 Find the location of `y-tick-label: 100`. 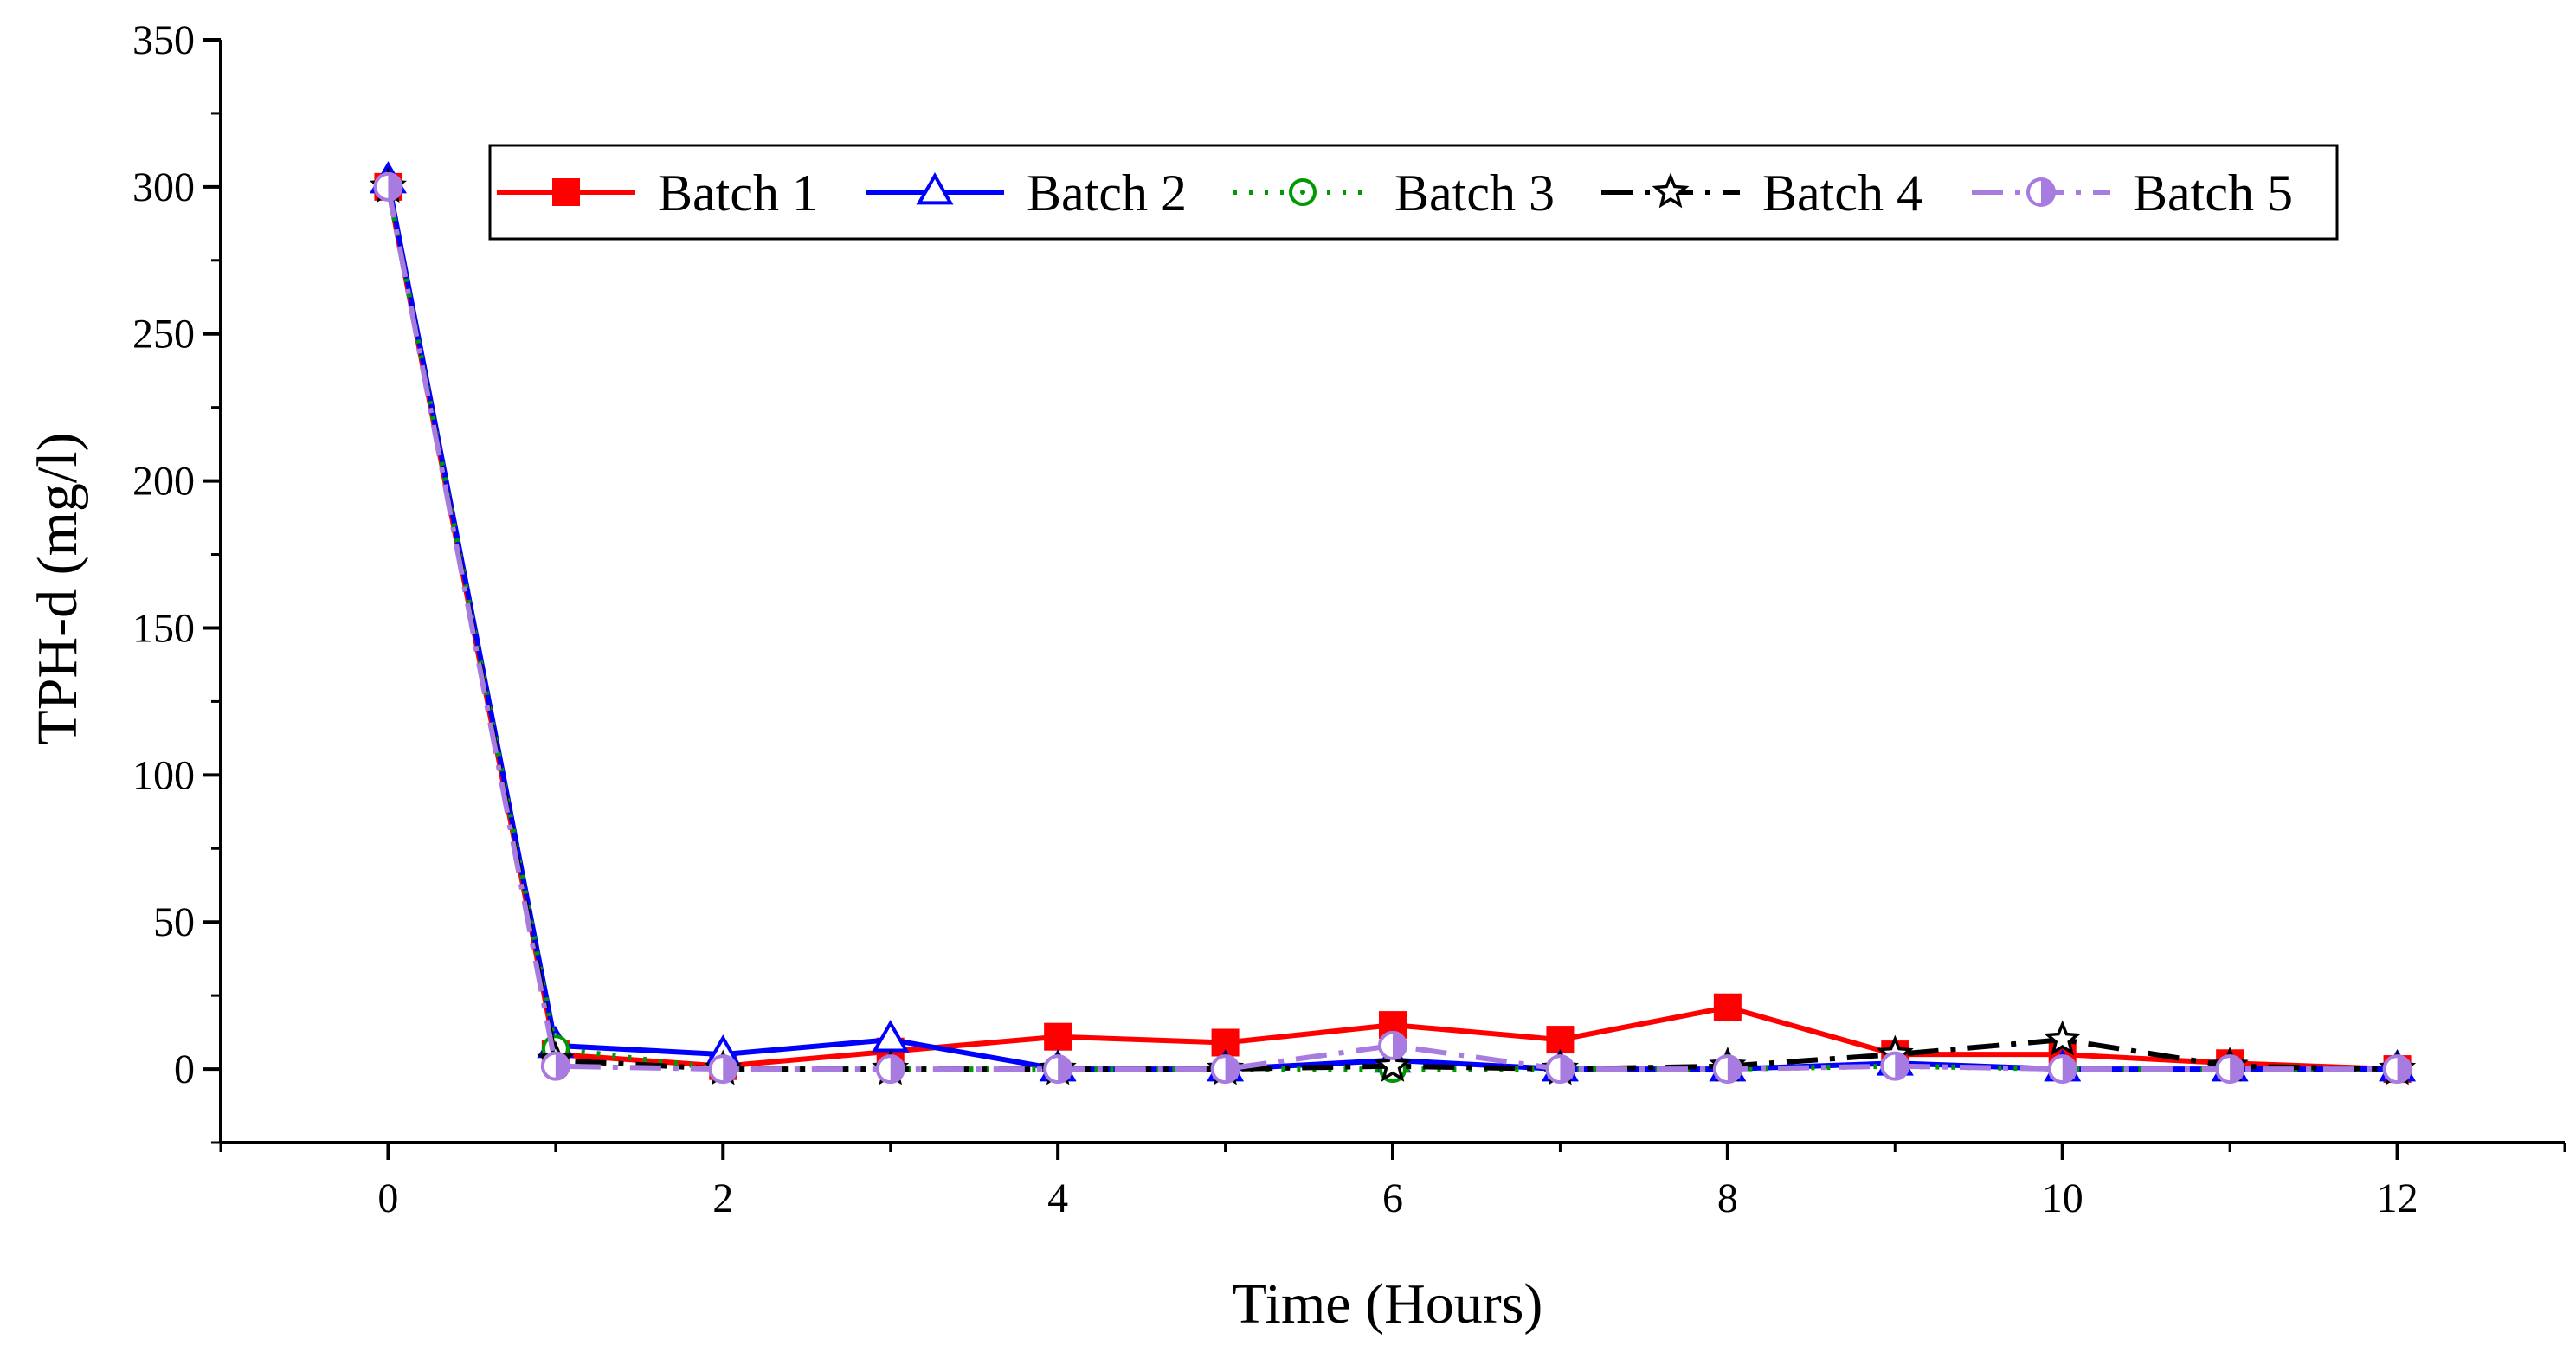

y-tick-label: 100 is located at coordinates (163, 775).